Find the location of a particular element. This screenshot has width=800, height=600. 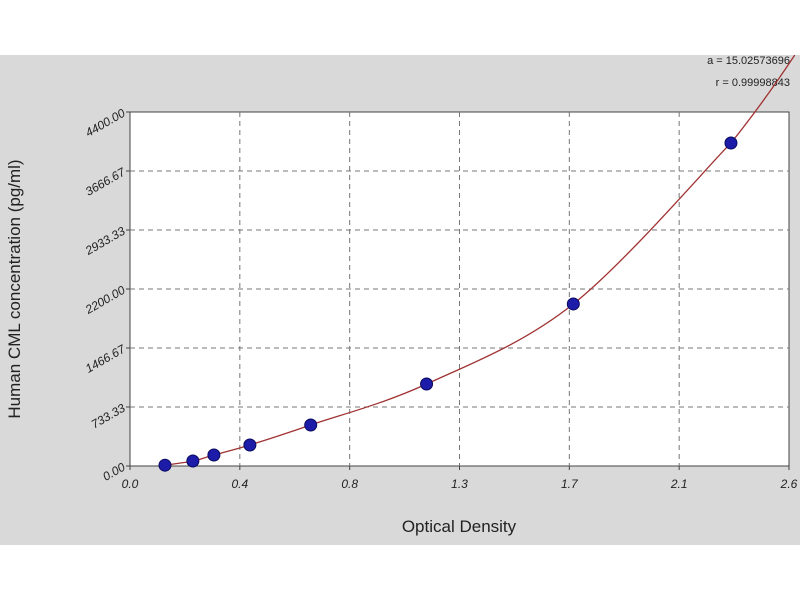

x-tick-label: 0.0 is located at coordinates (130, 484).